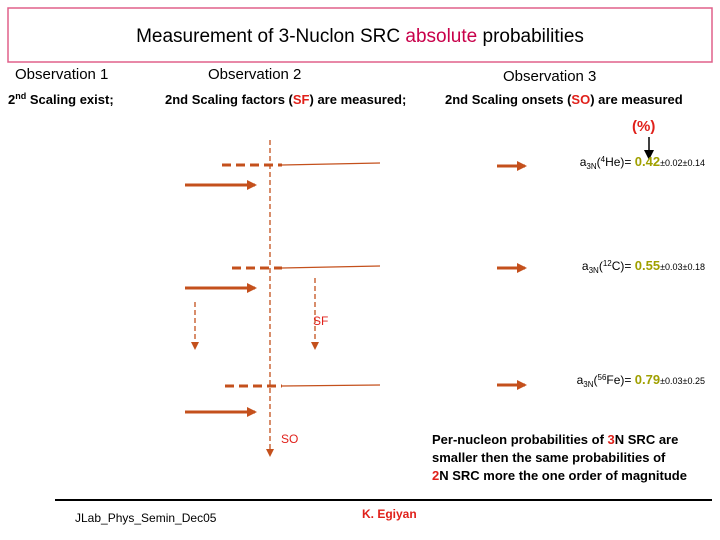 This screenshot has height=540, width=720. What do you see at coordinates (611, 439) in the screenshot?
I see `highlight: 3` at bounding box center [611, 439].